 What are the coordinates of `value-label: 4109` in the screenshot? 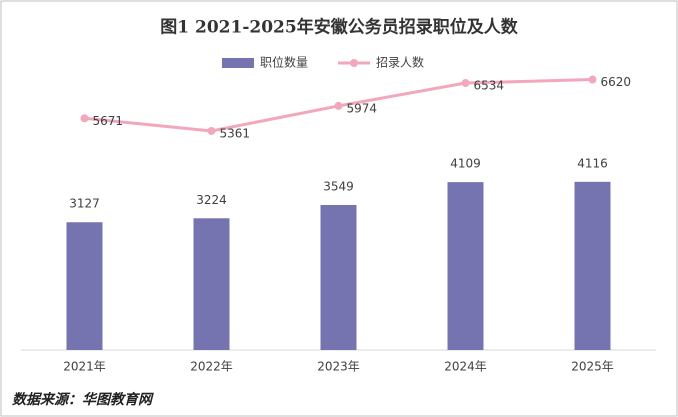 It's located at (465, 164).